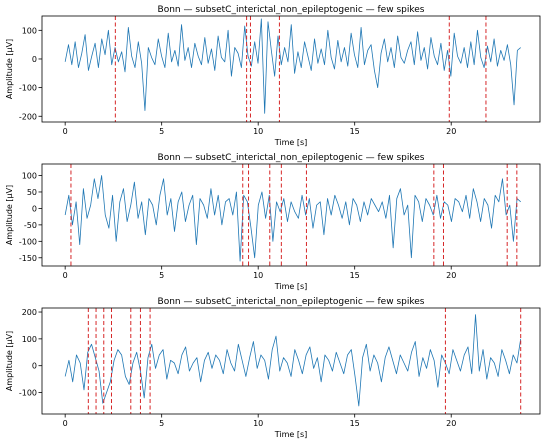 This screenshot has height=439, width=550. What do you see at coordinates (32, 192) in the screenshot?
I see `y-tick-label: 50` at bounding box center [32, 192].